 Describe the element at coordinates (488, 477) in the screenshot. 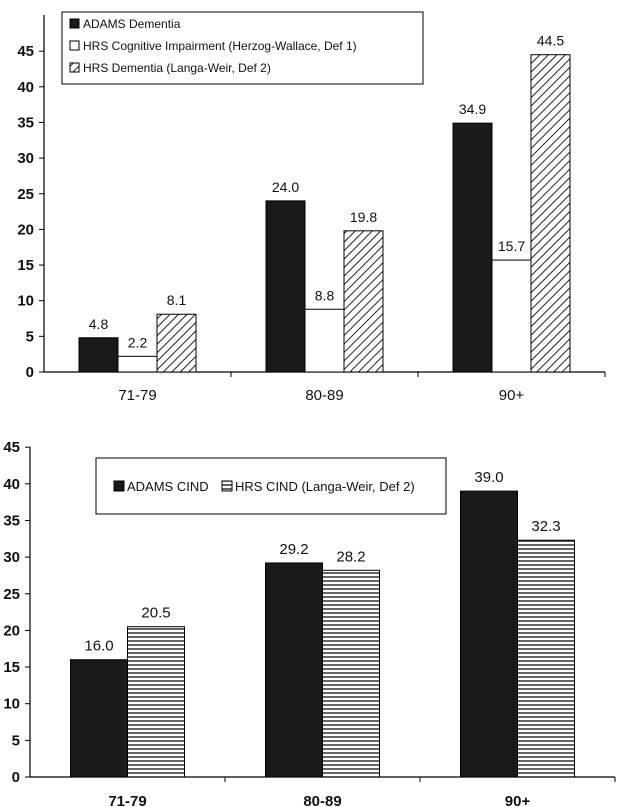

I see `data-label: 39.0` at that location.